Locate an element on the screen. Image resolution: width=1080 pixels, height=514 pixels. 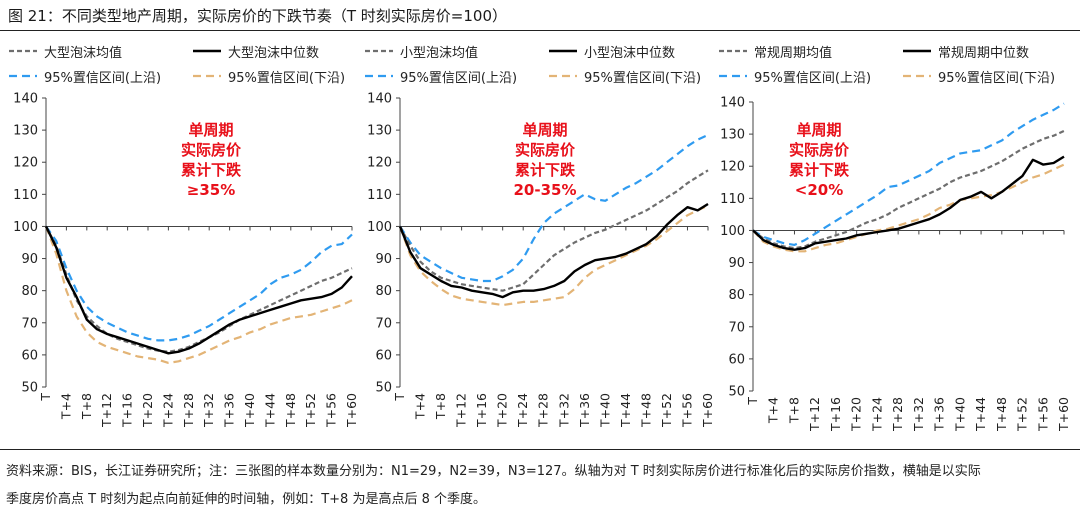
x-tick-label: T+36 is located at coordinates (939, 414).